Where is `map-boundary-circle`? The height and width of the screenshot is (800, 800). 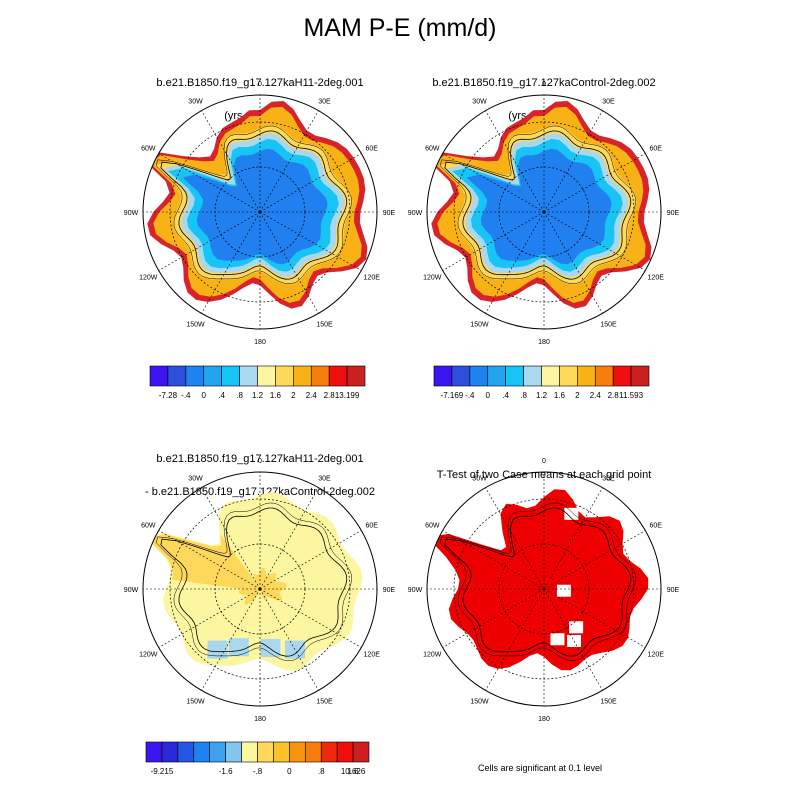
map-boundary-circle is located at coordinates (544, 212).